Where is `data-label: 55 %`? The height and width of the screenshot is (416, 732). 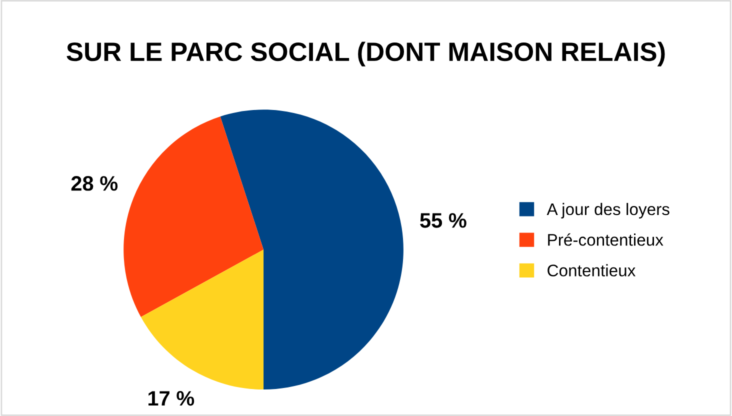 data-label: 55 % is located at coordinates (443, 220).